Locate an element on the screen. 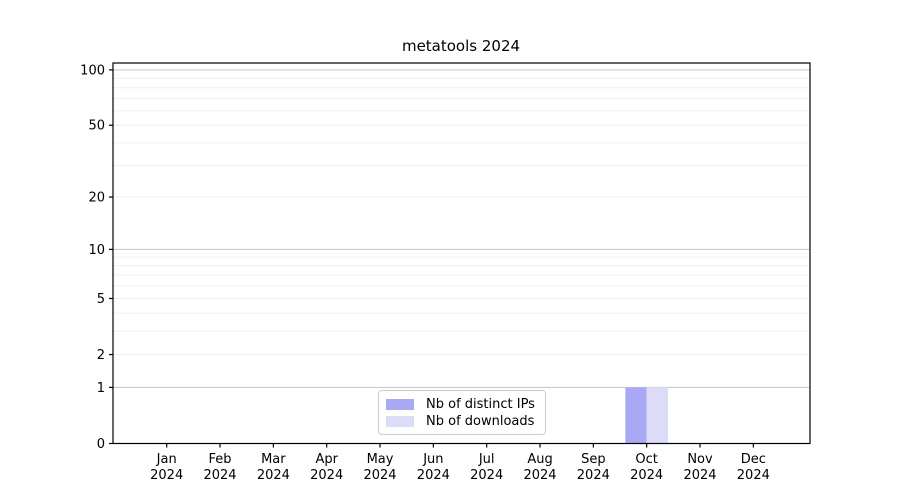 This screenshot has width=900, height=500. y-tick-label: 0 is located at coordinates (101, 444).